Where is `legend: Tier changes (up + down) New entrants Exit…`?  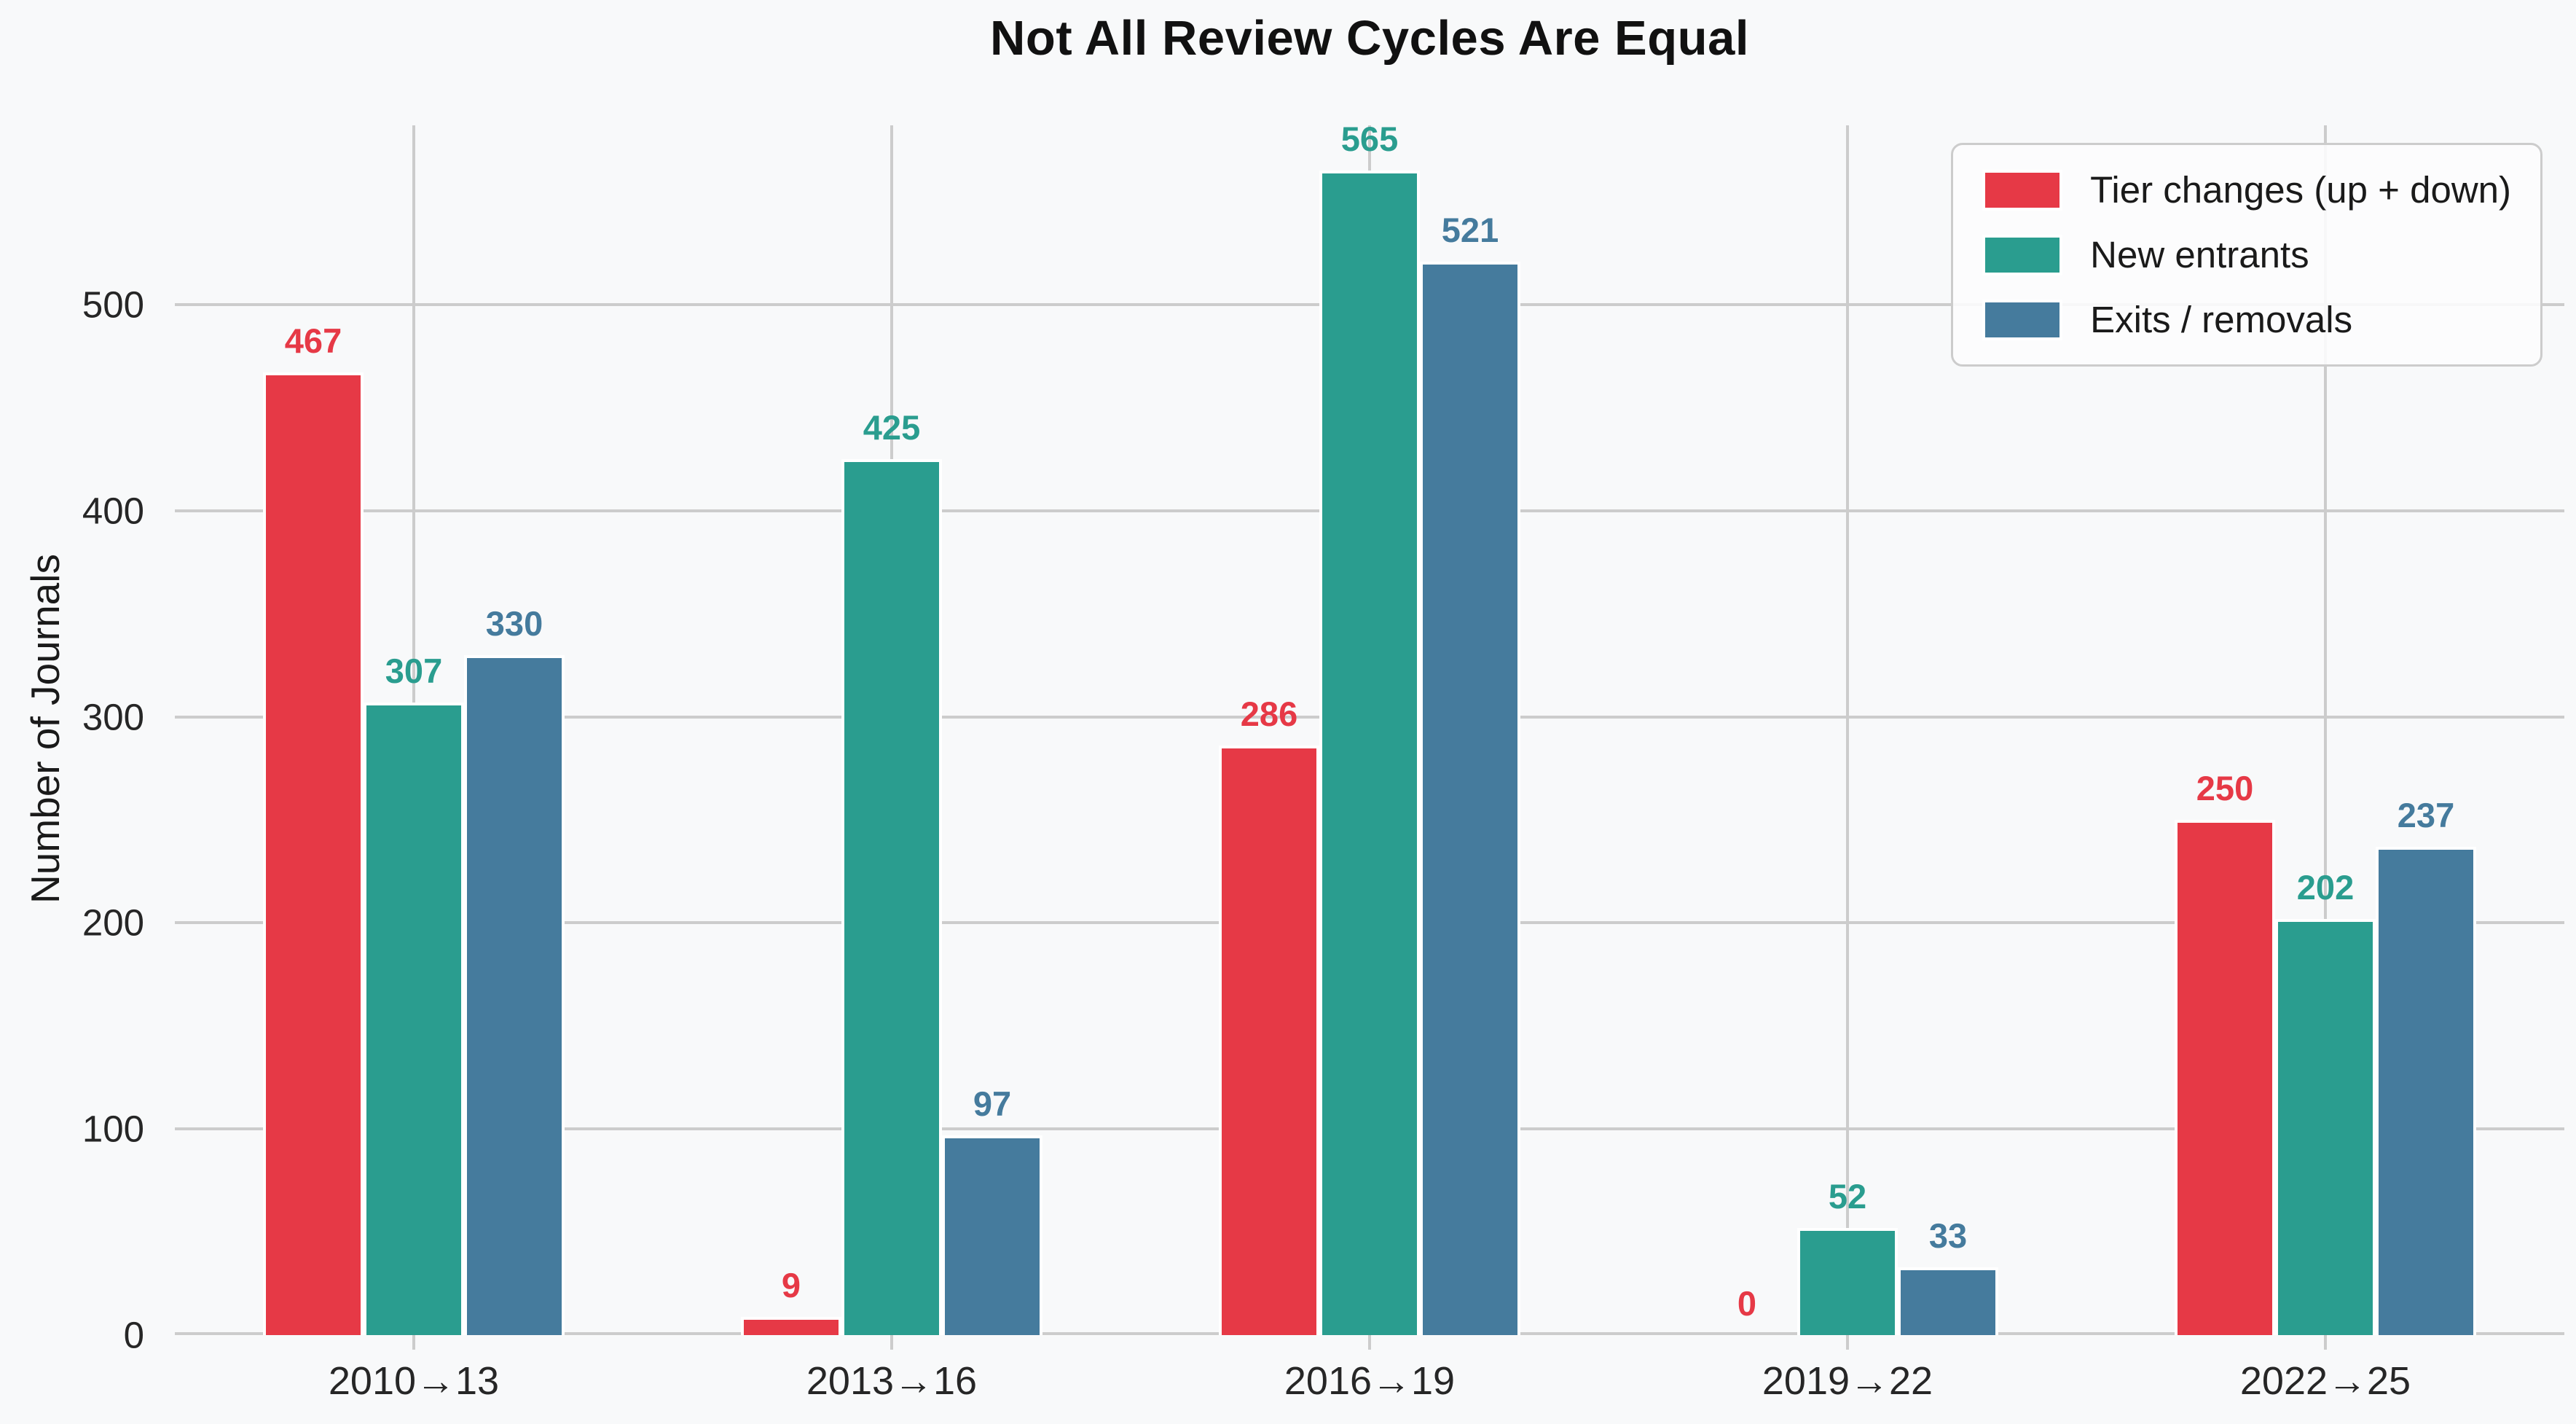
legend: Tier changes (up + down) New entrants Exit… is located at coordinates (2246, 255).